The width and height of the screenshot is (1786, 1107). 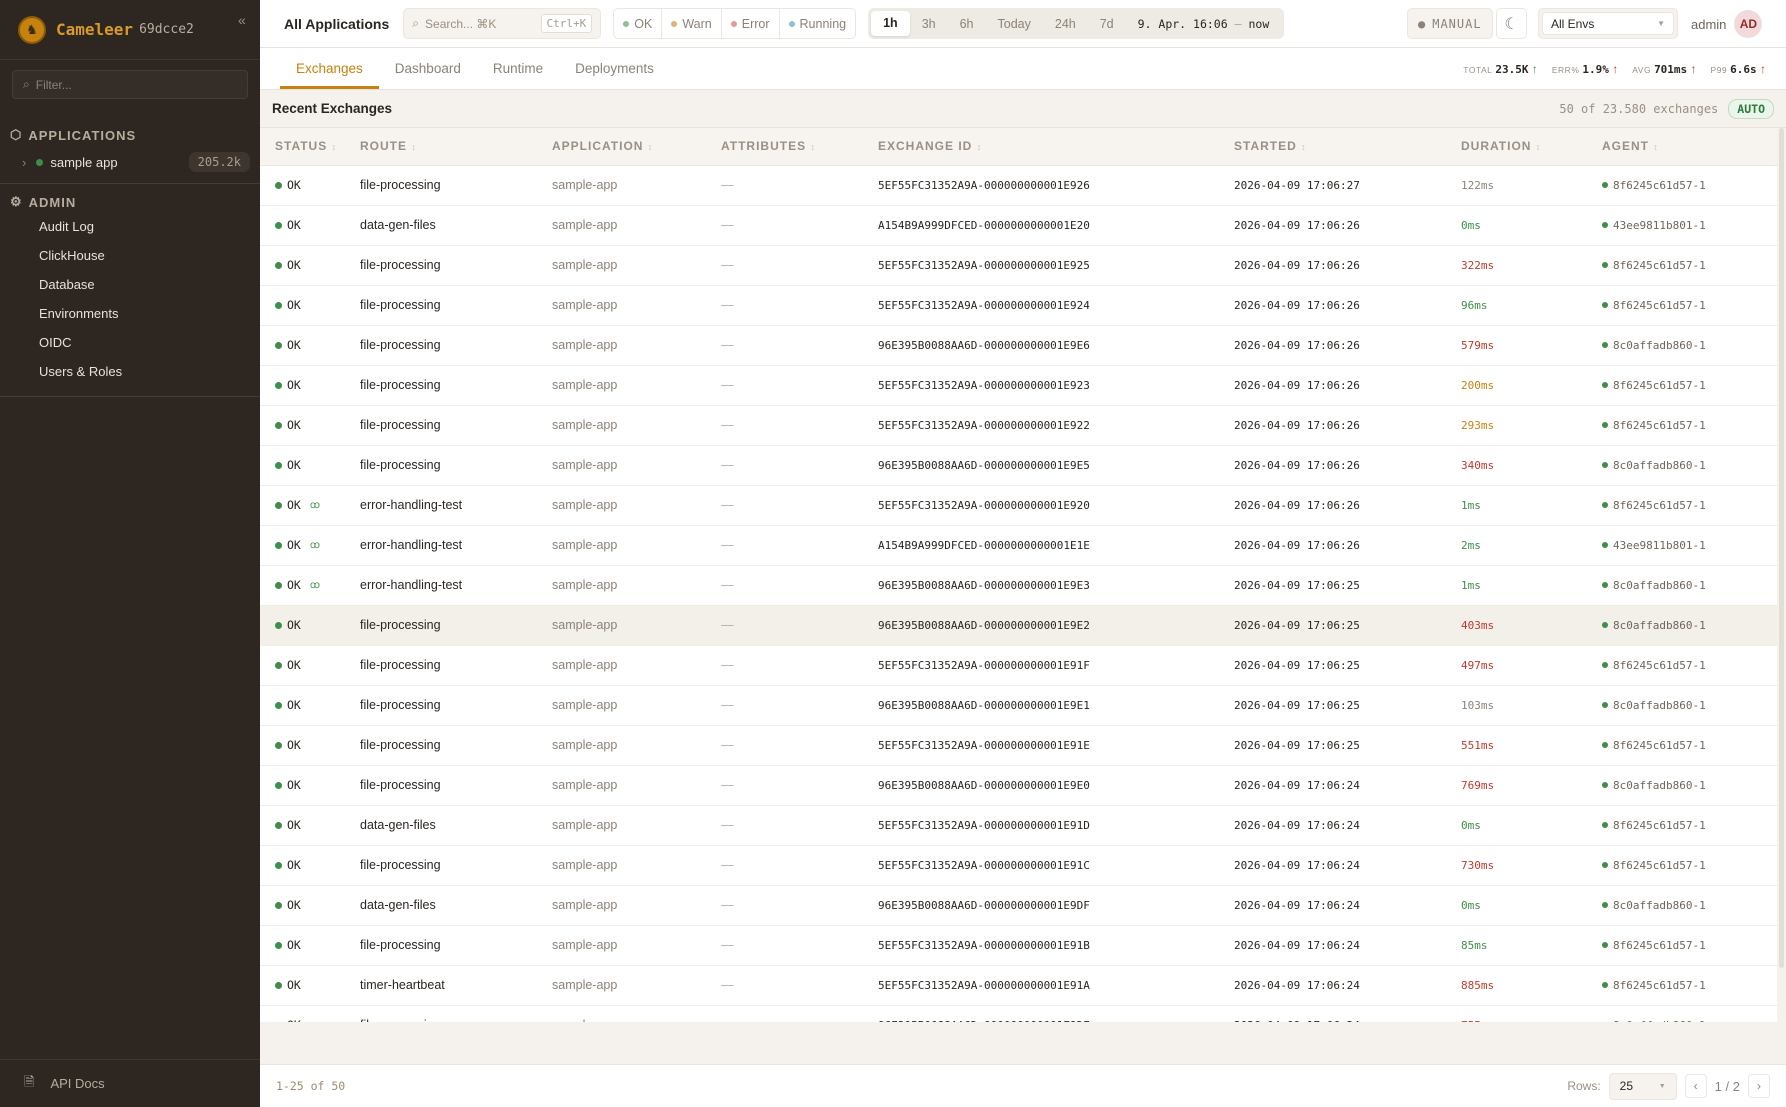 I want to click on brand: ♞ Cameleer 69dcce2, so click(x=130, y=30).